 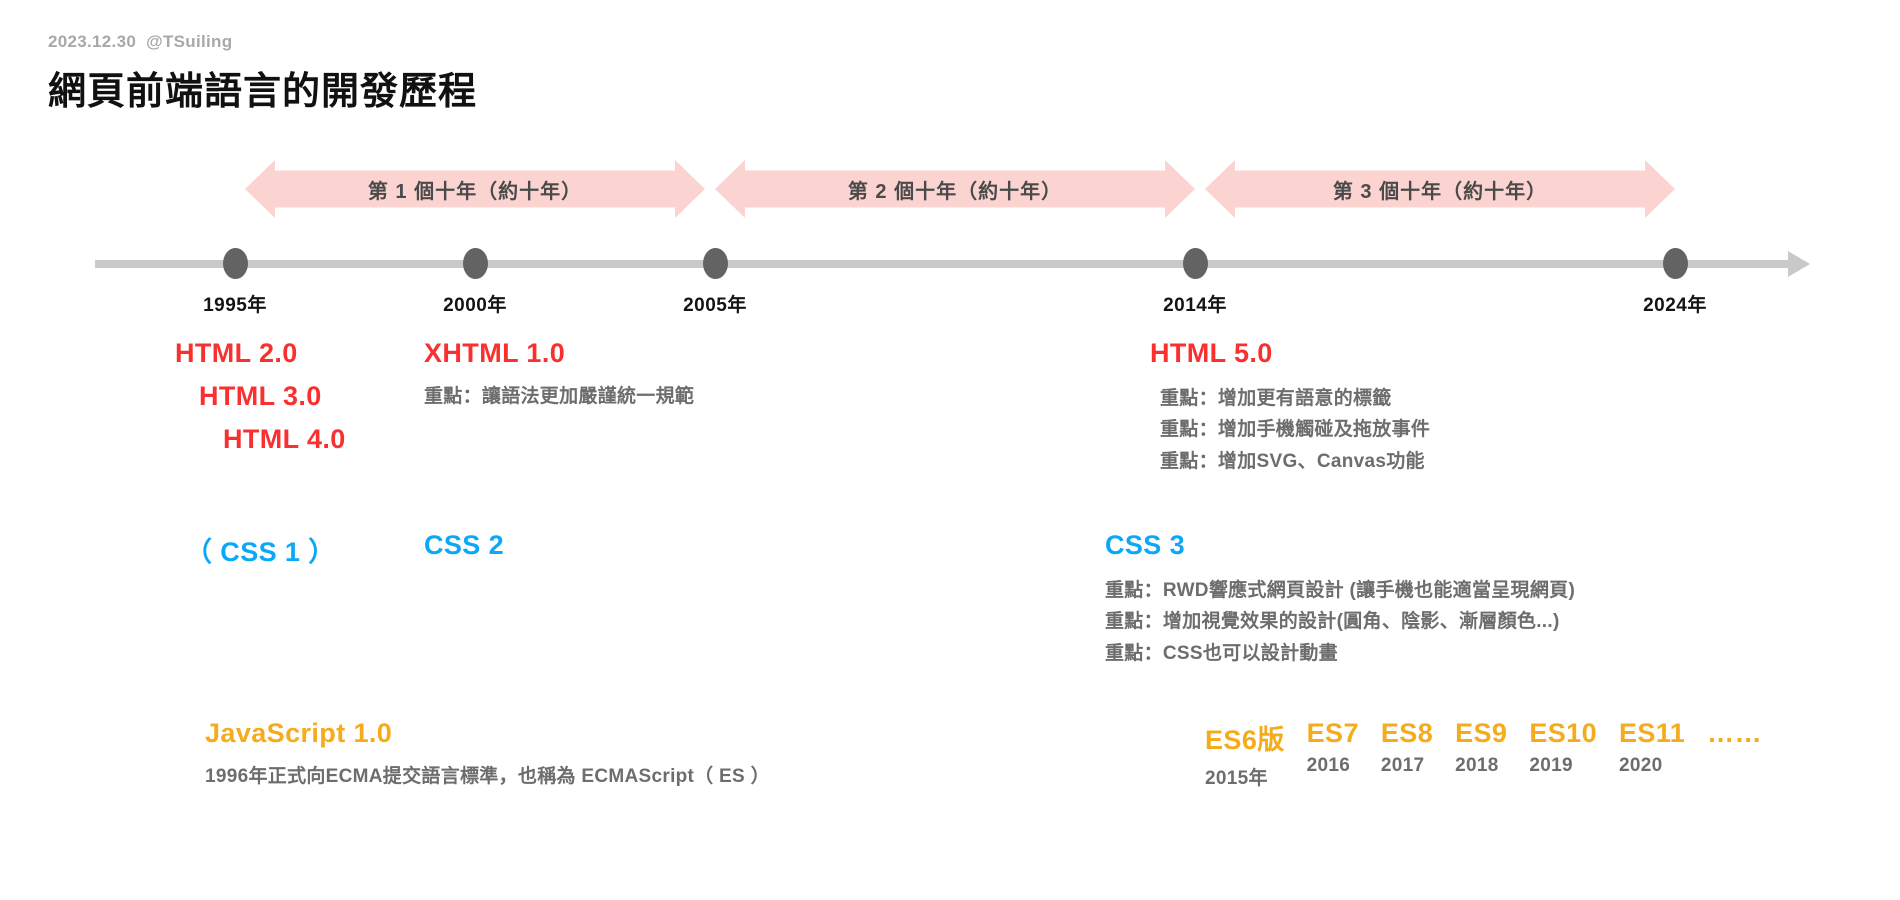 What do you see at coordinates (1675, 305) in the screenshot?
I see `axis-tick-label-2024年: 2024年` at bounding box center [1675, 305].